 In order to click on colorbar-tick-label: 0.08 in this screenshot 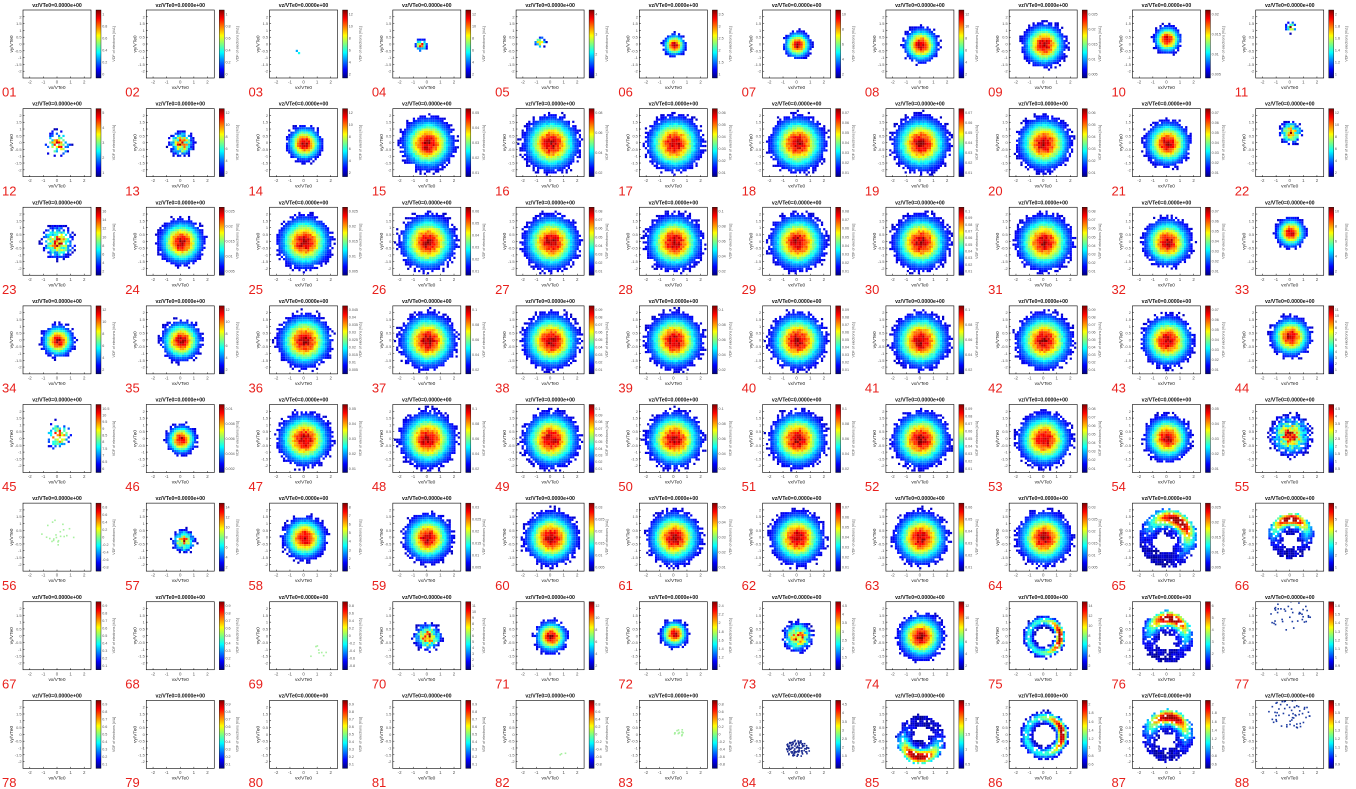, I will do `click(598, 422)`.